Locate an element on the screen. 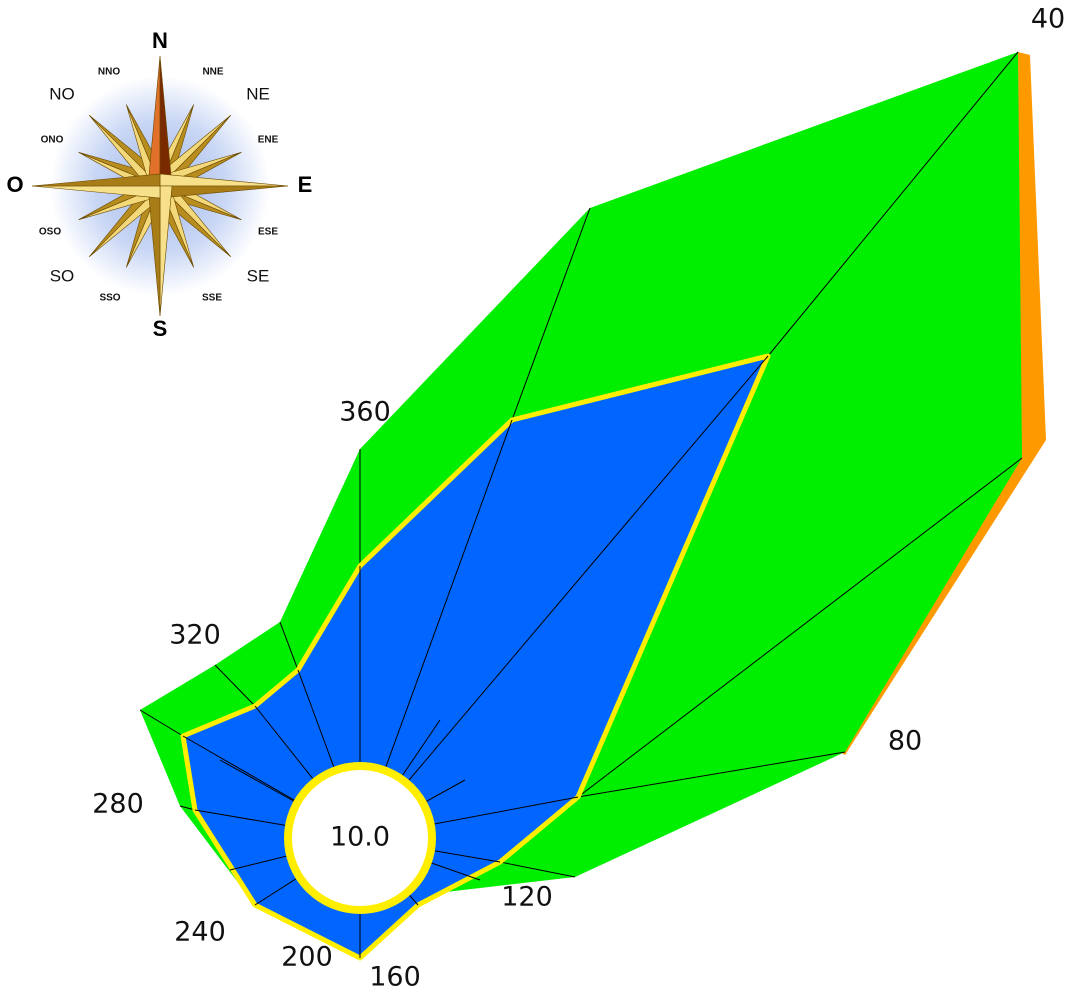 The height and width of the screenshot is (1001, 1076). compass-label: S is located at coordinates (160, 328).